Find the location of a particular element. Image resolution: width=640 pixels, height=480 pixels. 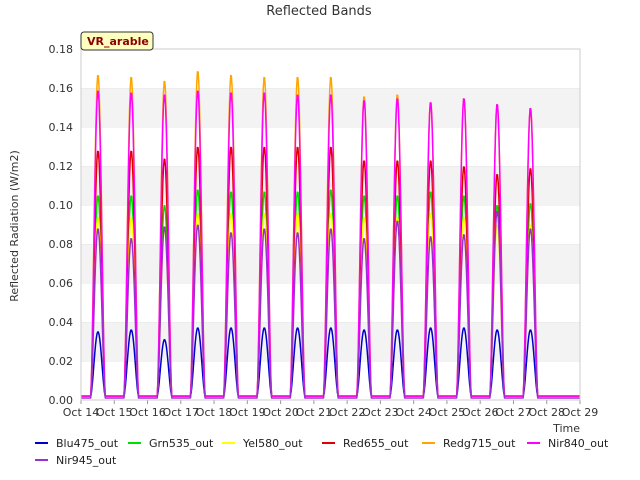

site-badge-label: VR_arable is located at coordinates (118, 41).